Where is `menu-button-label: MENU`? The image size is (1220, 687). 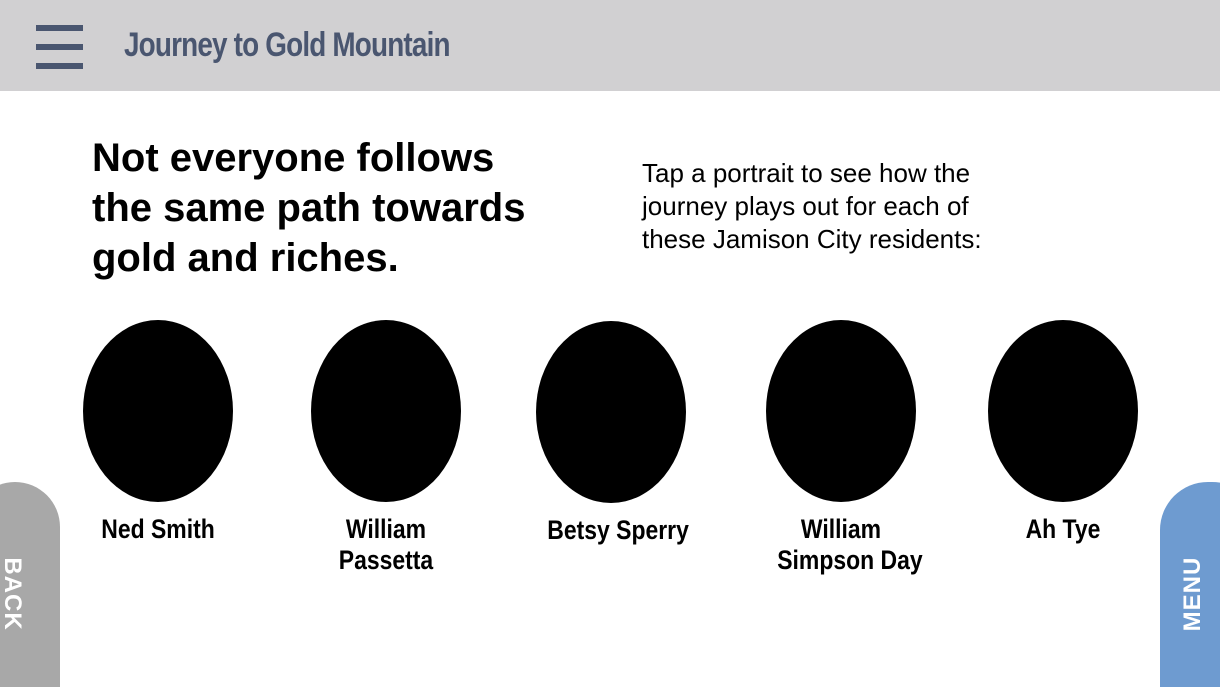
menu-button-label: MENU is located at coordinates (1192, 594).